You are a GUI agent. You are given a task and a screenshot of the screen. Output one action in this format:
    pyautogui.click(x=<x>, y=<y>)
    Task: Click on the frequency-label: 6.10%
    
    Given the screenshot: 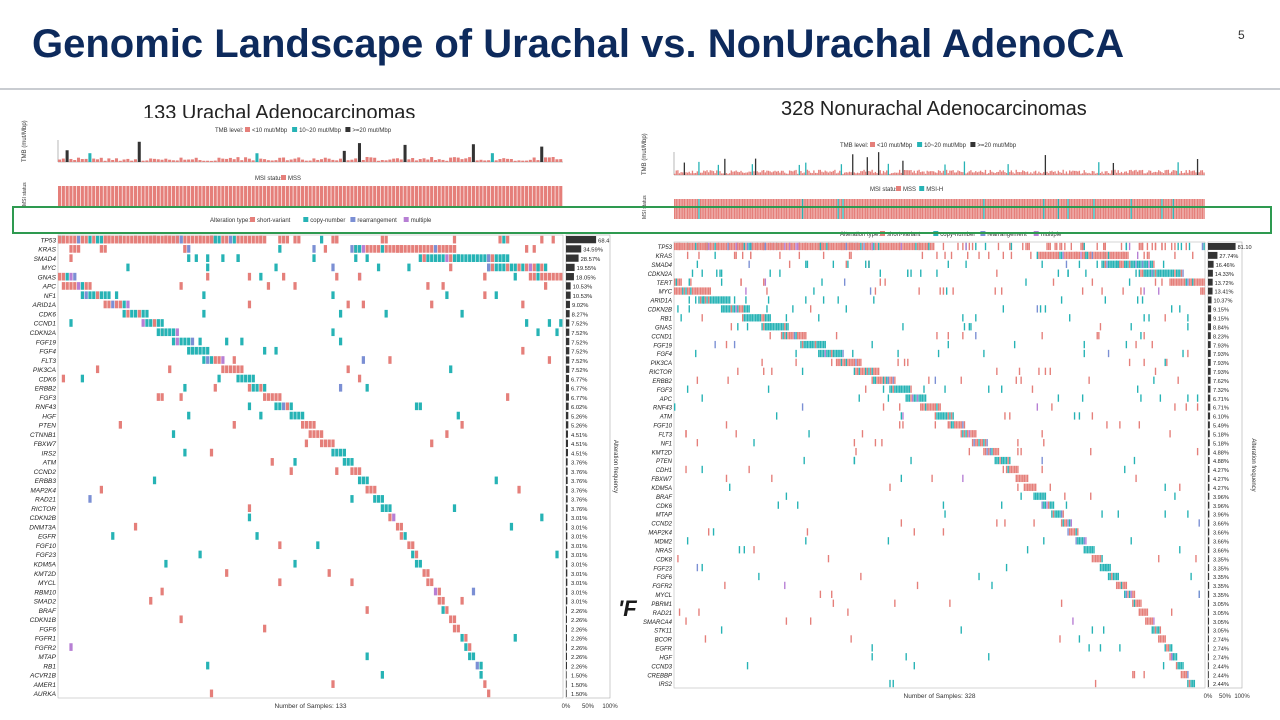 What is the action you would take?
    pyautogui.click(x=1221, y=418)
    